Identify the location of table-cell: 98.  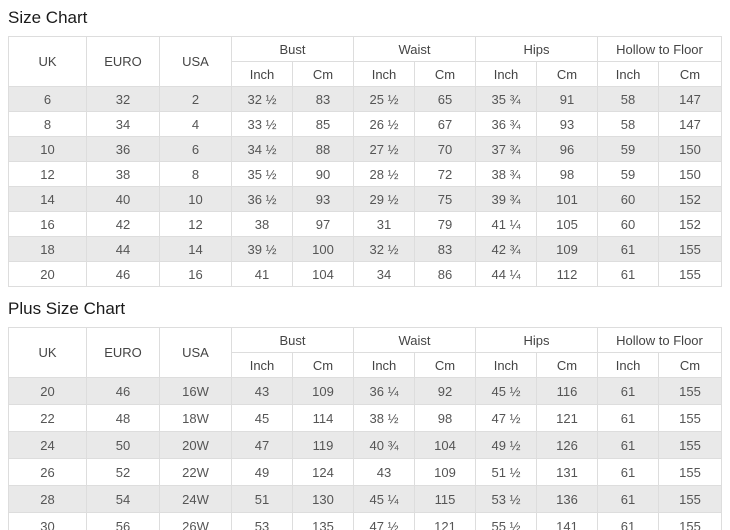
(567, 174).